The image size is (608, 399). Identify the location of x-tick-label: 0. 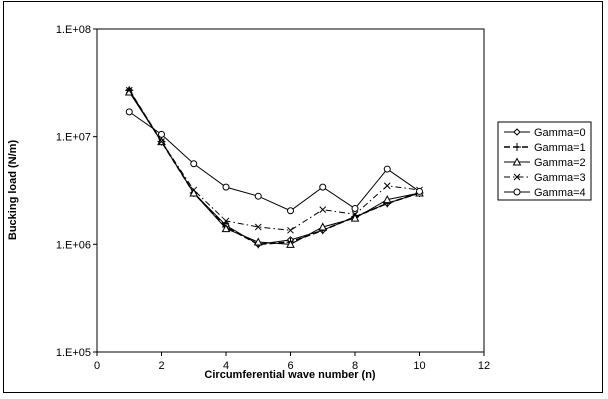
(97, 366).